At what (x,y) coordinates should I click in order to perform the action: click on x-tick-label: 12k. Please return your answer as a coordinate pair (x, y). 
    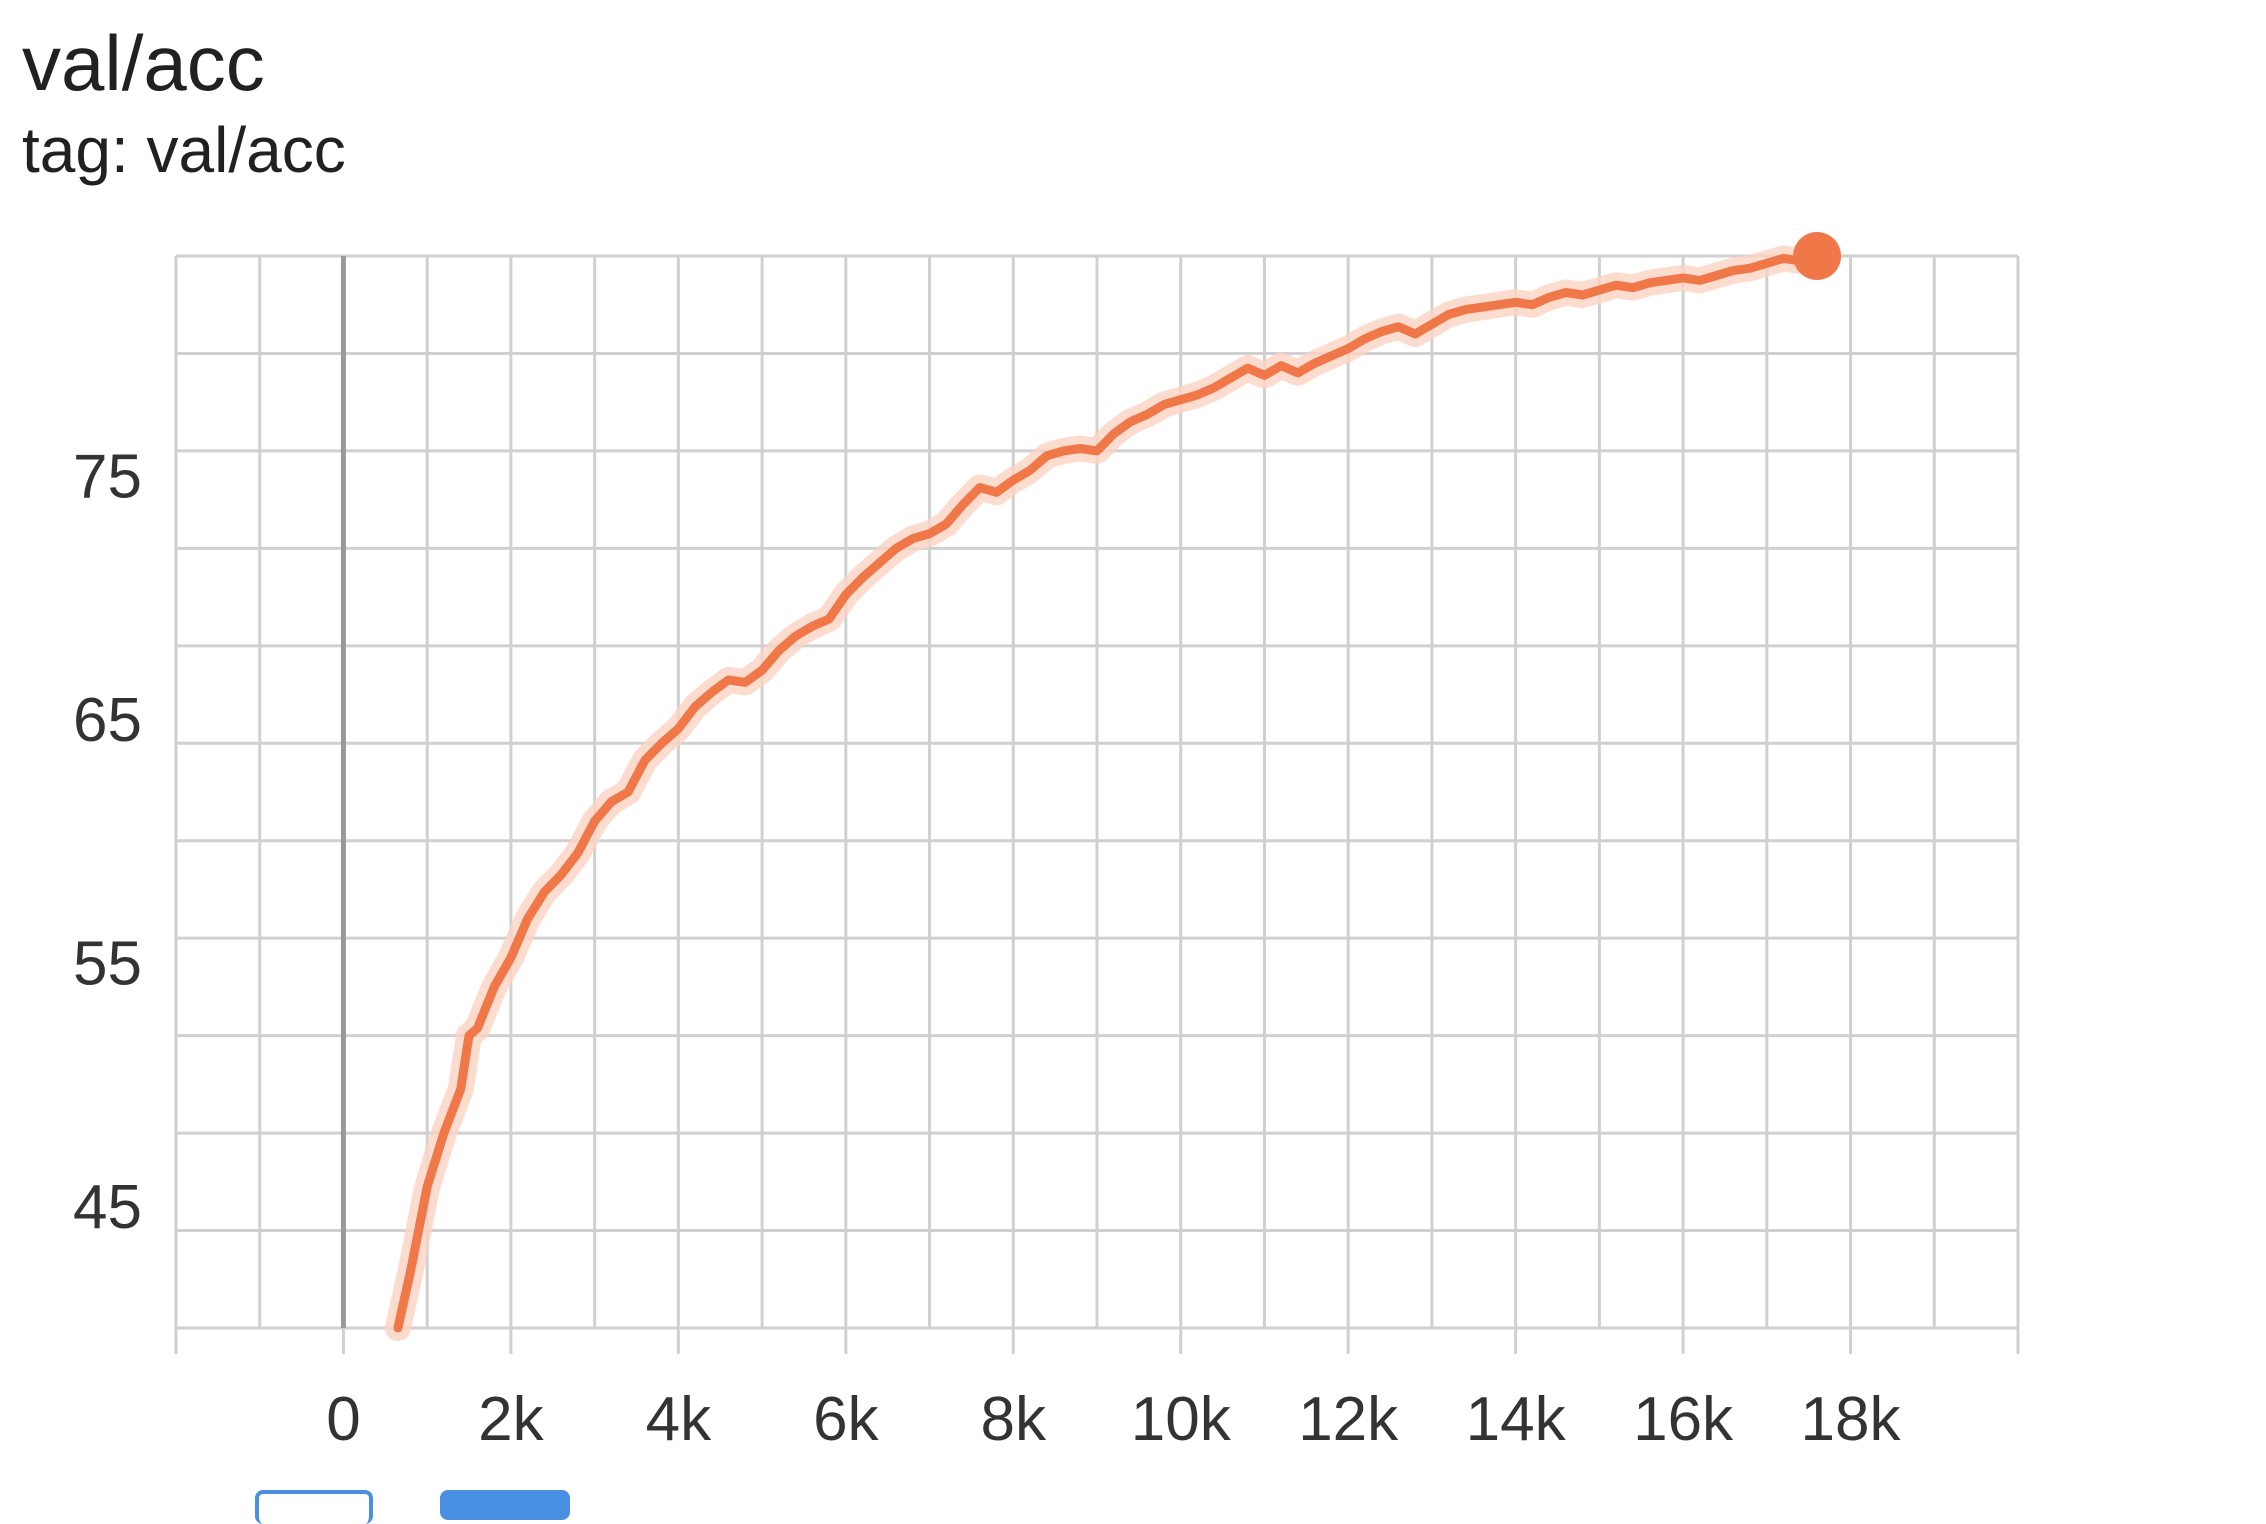
    Looking at the image, I should click on (1348, 1419).